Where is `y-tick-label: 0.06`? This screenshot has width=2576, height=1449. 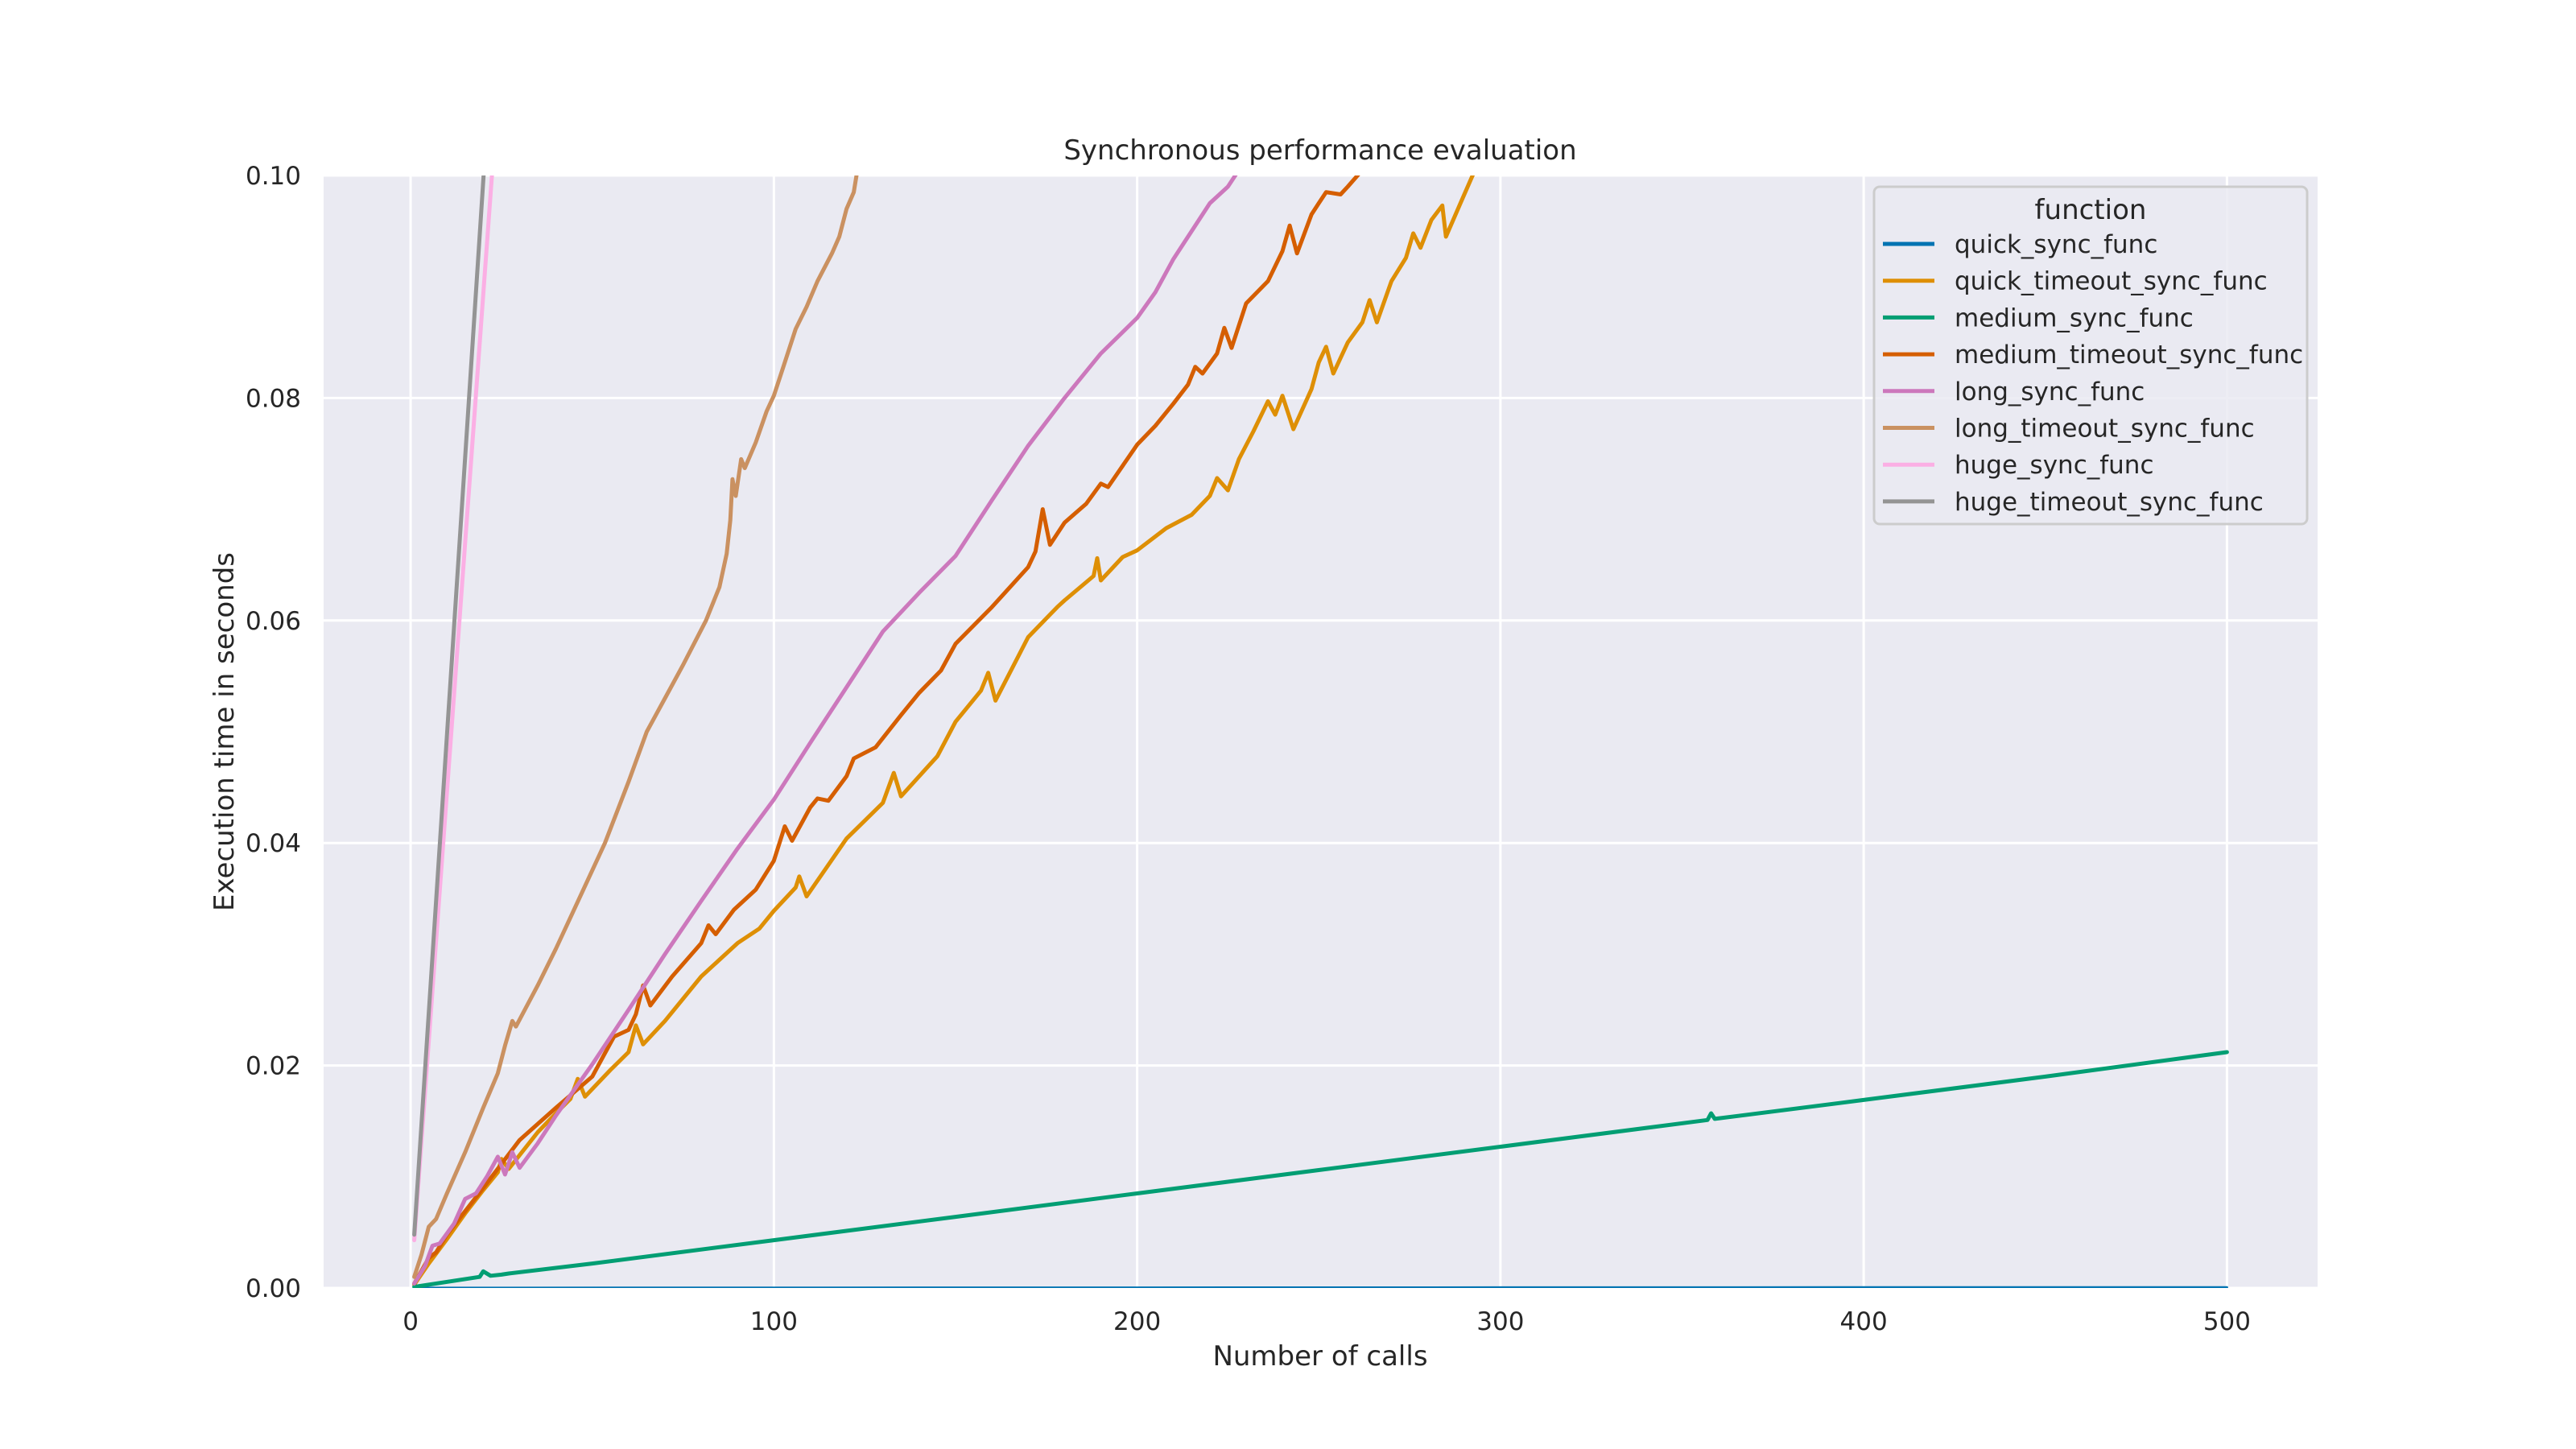 y-tick-label: 0.06 is located at coordinates (273, 621).